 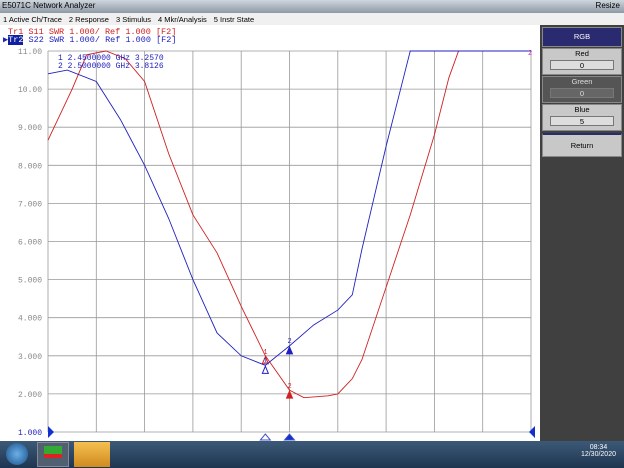 I want to click on y-tick-label: 3.000, so click(x=30, y=357).